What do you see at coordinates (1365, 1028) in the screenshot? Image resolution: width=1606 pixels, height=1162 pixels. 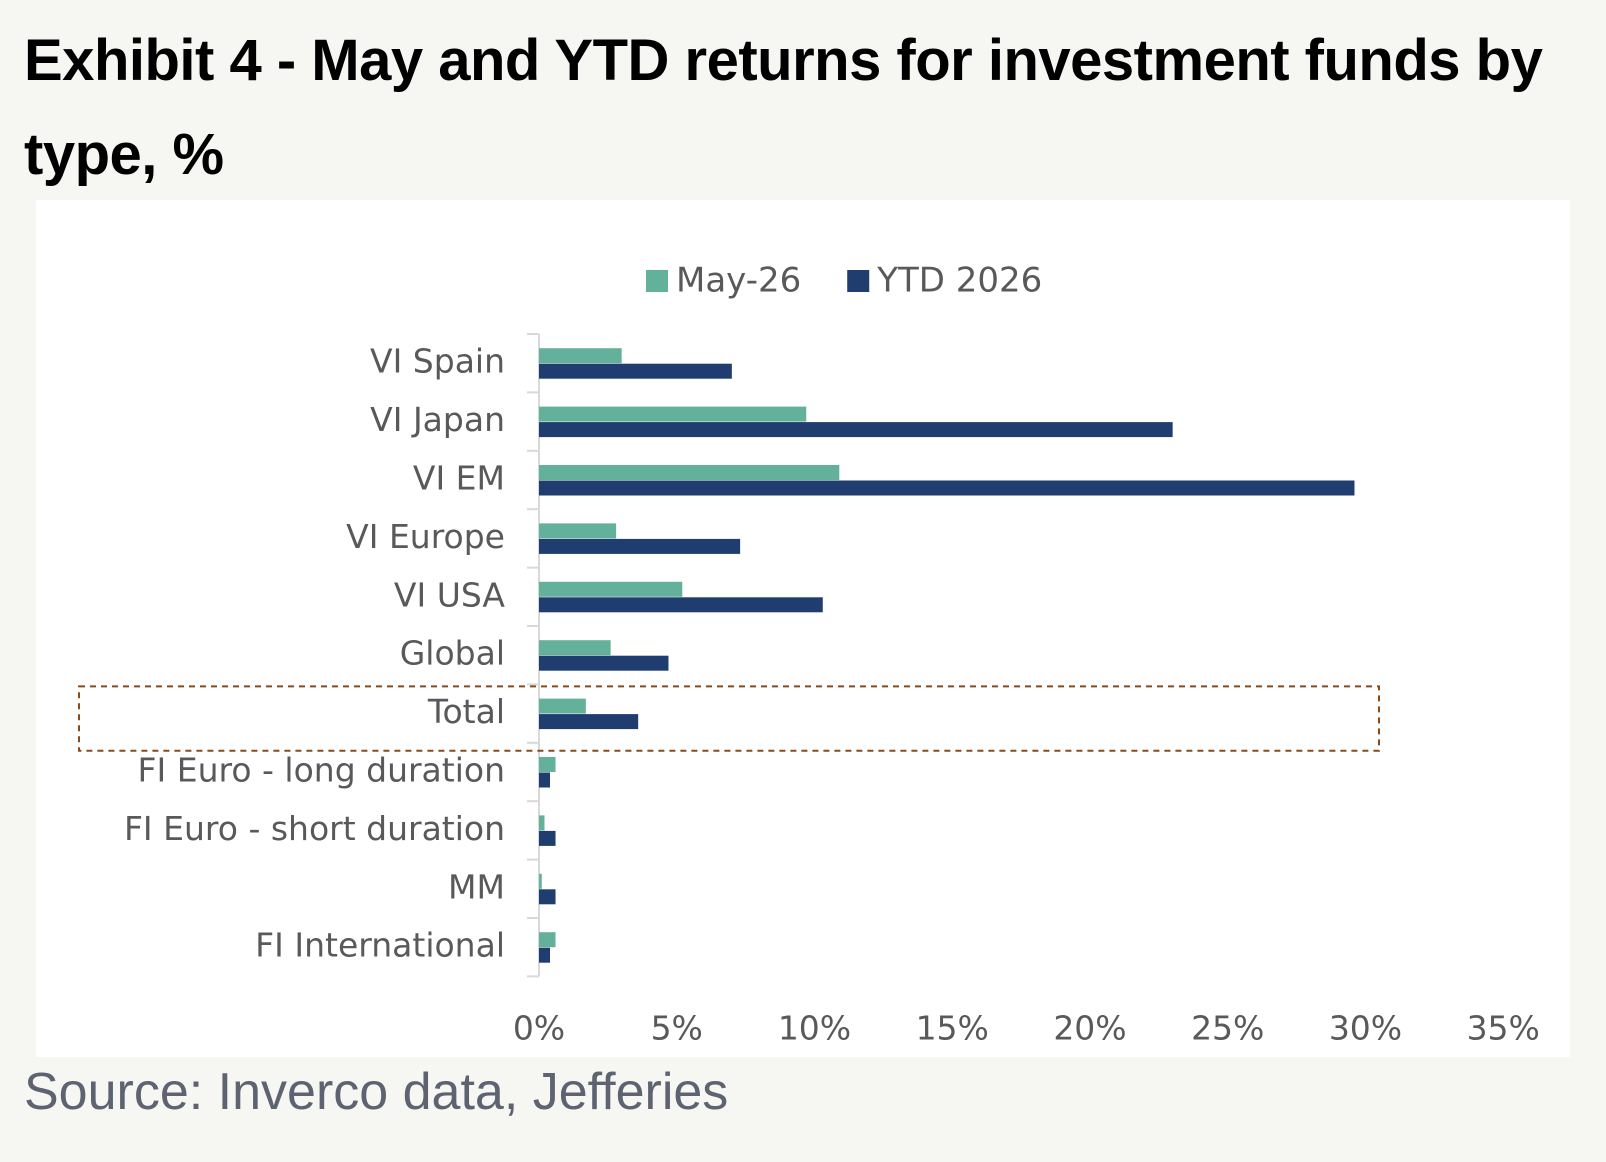 I see `x-tick-label: 30%` at bounding box center [1365, 1028].